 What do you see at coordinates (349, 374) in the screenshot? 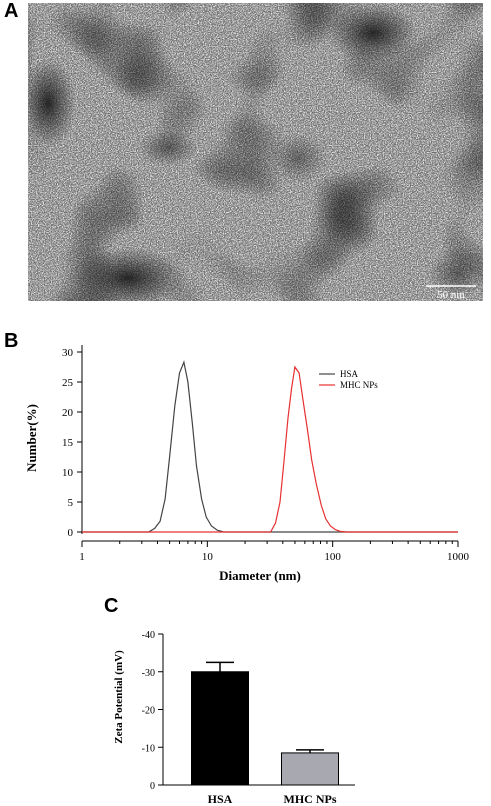
I see `legend-label: HSA` at bounding box center [349, 374].